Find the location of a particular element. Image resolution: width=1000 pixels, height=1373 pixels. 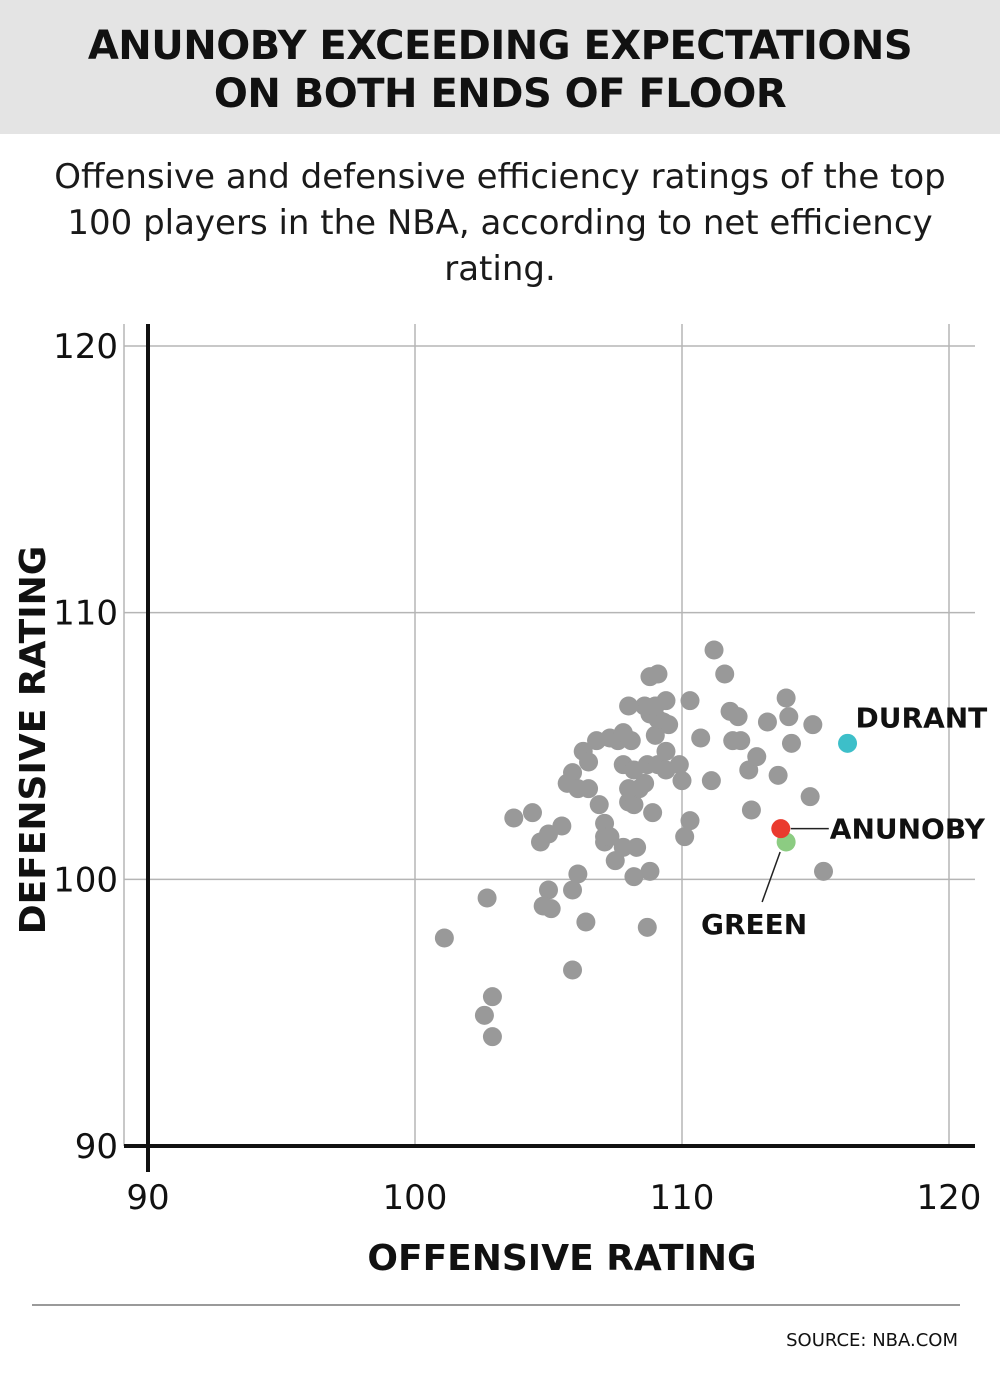

highlight-point-anunoby is located at coordinates (781, 829).